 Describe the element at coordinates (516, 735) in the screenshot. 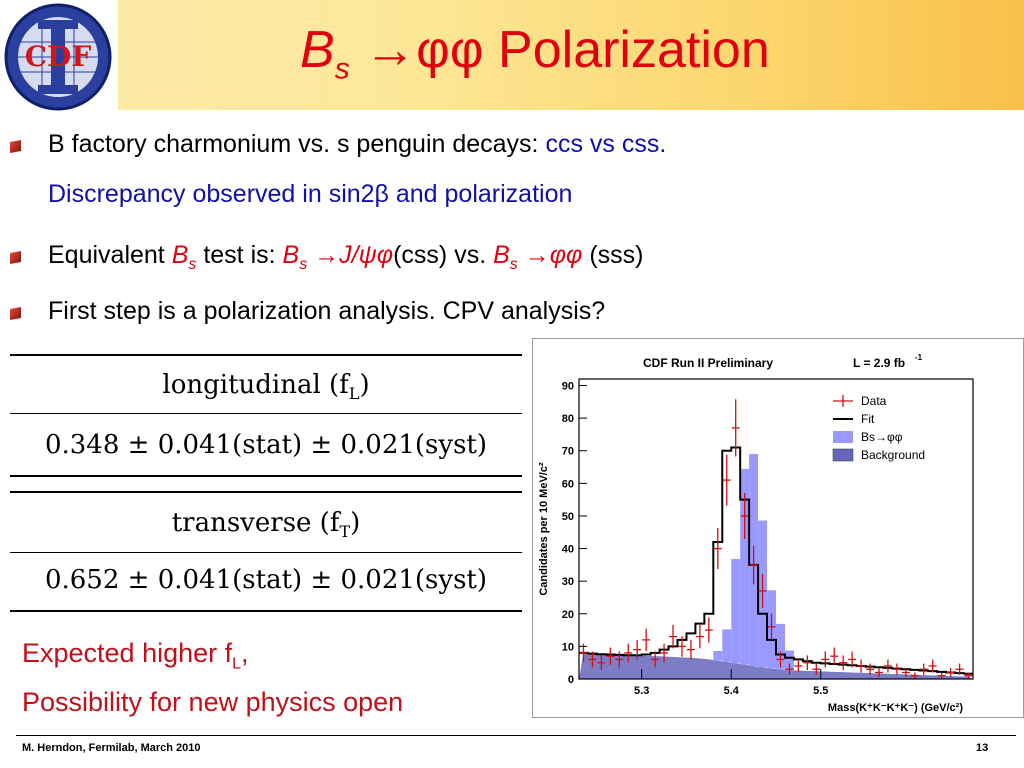

I see `footer-divider` at that location.